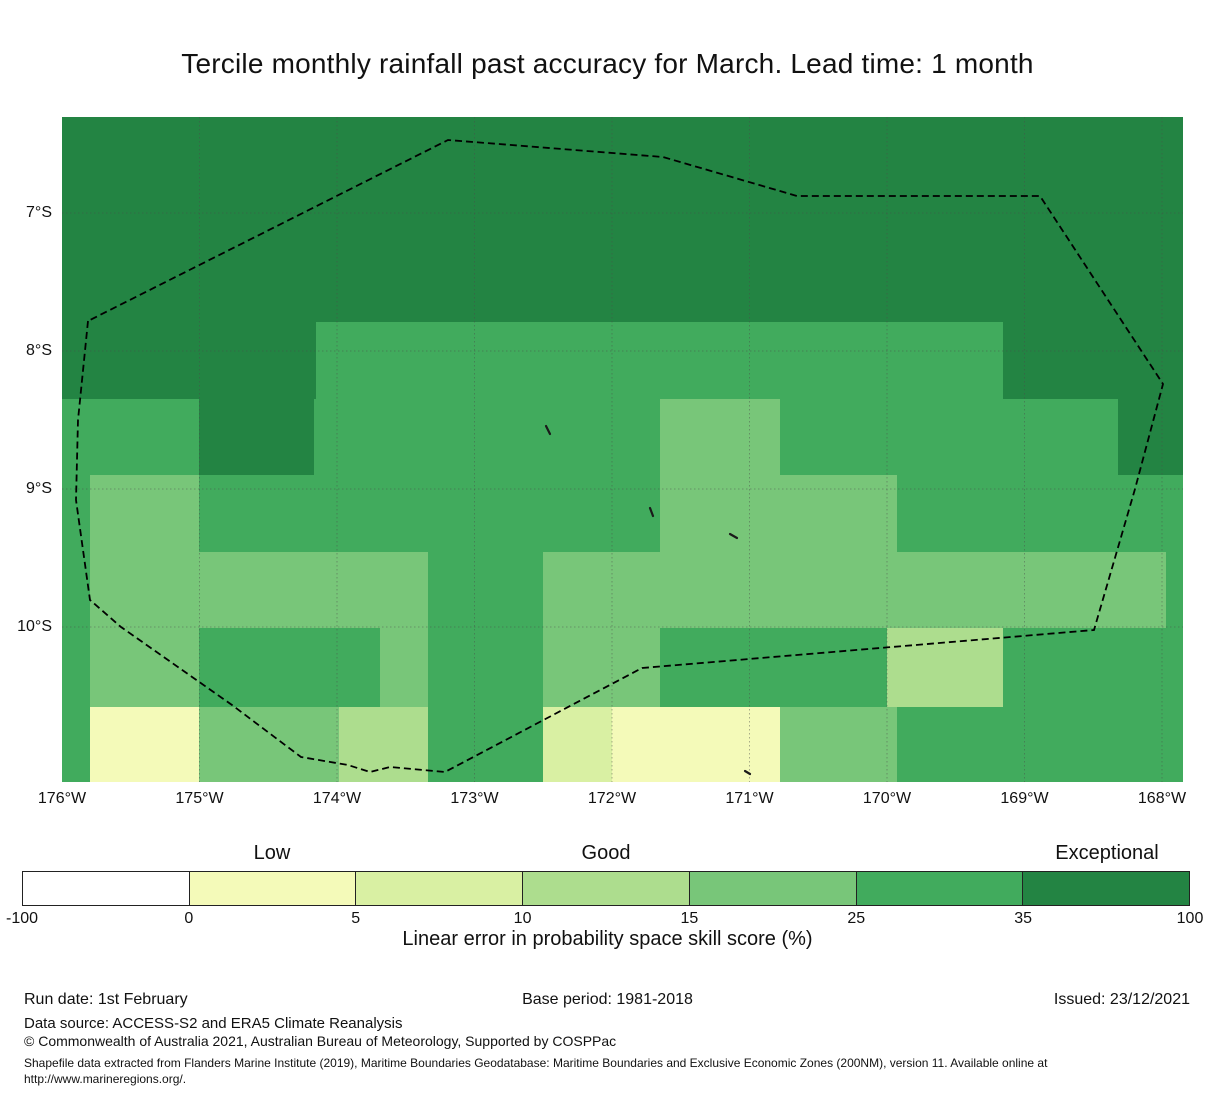 Image resolution: width=1215 pixels, height=1095 pixels. What do you see at coordinates (189, 918) in the screenshot?
I see `colorbar-tick-label: 0` at bounding box center [189, 918].